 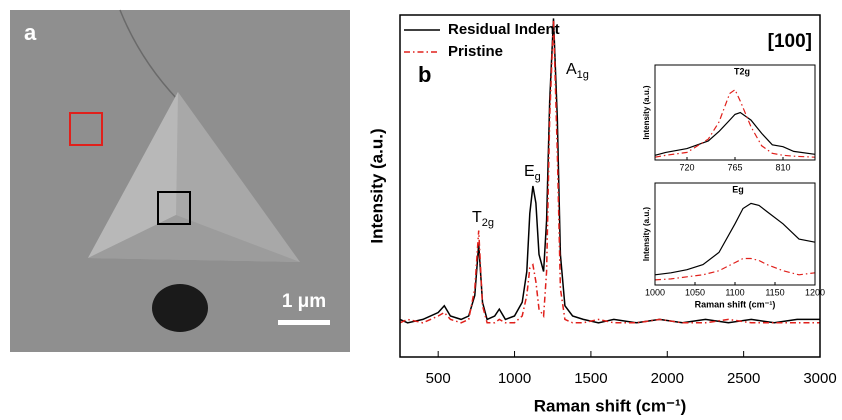 I want to click on peak-label: A1g, so click(x=577, y=71).